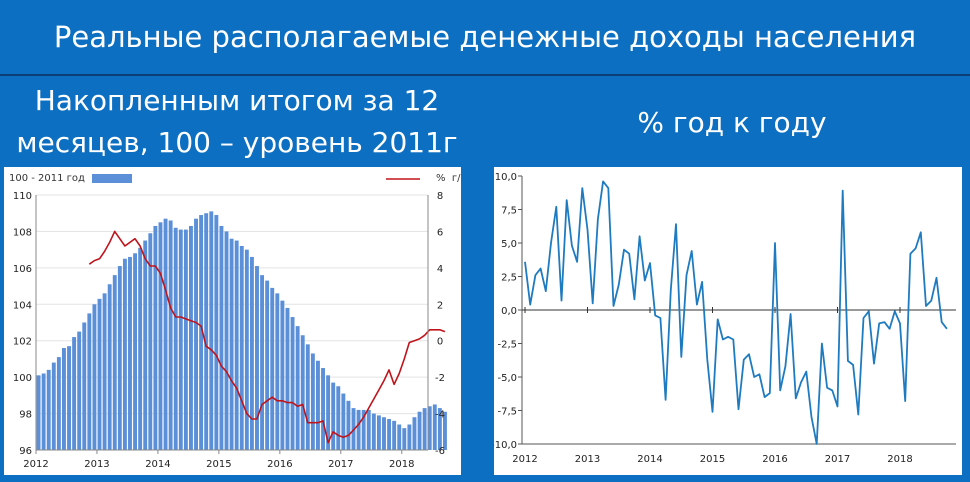 The image size is (970, 482). Describe the element at coordinates (22, 196) in the screenshot. I see `y-left-tick-label: 110` at that location.